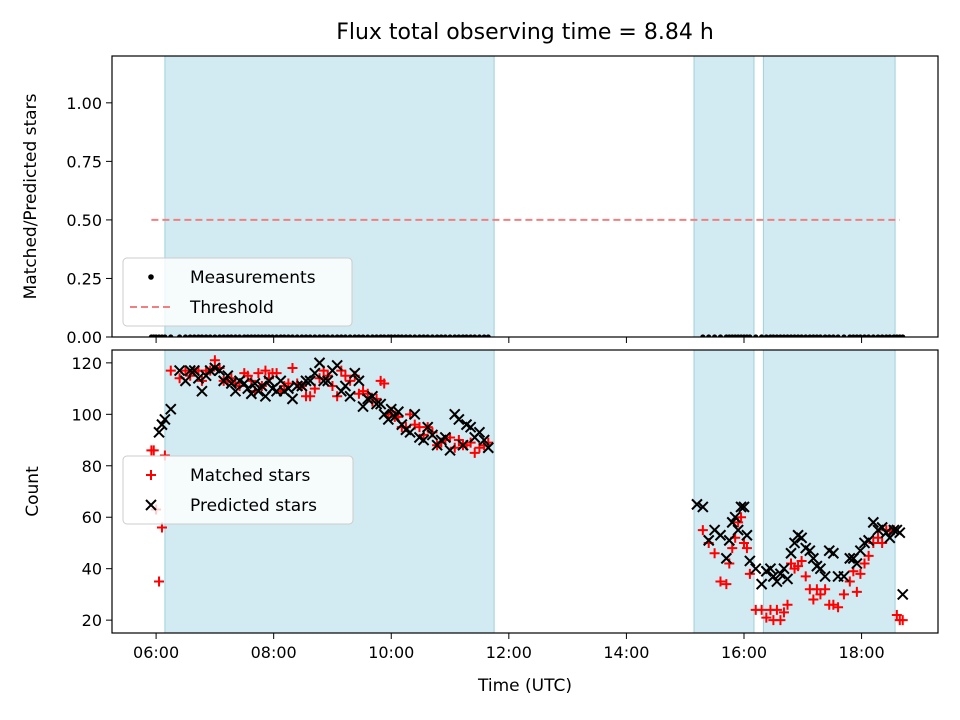 This screenshot has height=720, width=960. I want to click on observing-window, so click(724, 491).